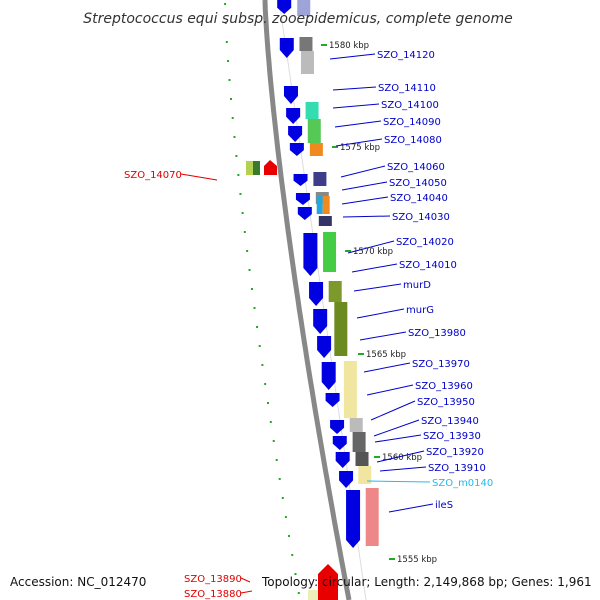  Describe the element at coordinates (462, 483) in the screenshot. I see `gene-label: SZO_m0140` at that location.